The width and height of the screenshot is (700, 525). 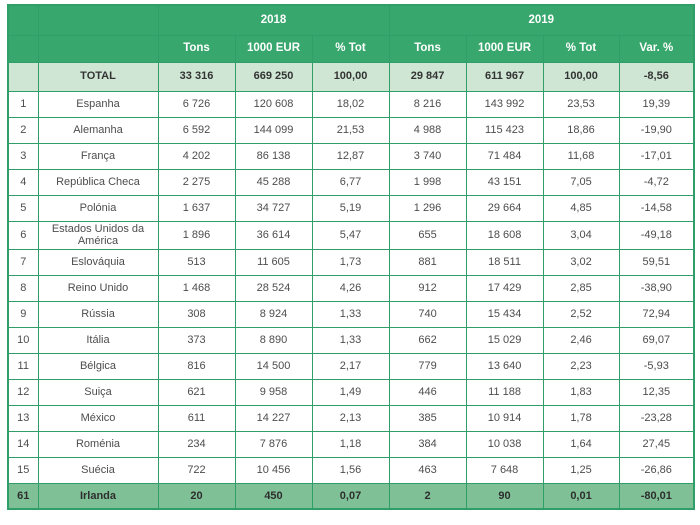 I want to click on rank-cell: 8, so click(x=23, y=288).